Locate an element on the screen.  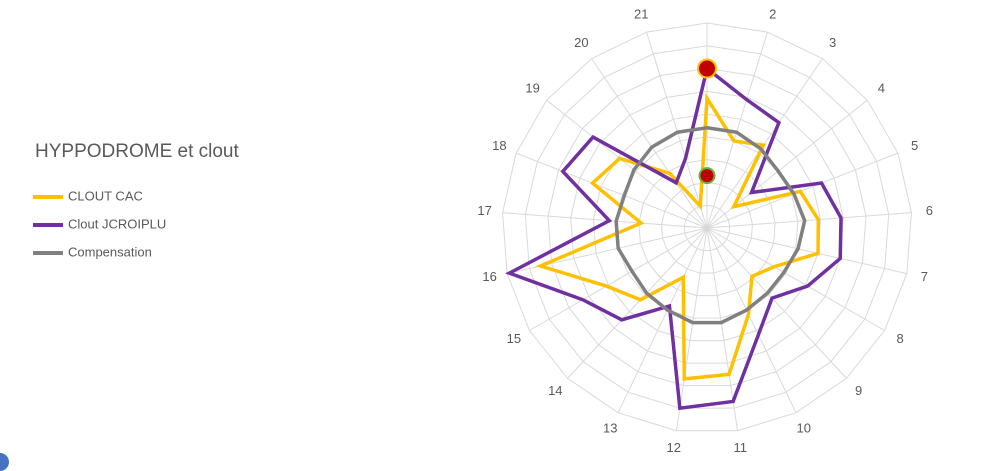
series-line is located at coordinates (710, 225).